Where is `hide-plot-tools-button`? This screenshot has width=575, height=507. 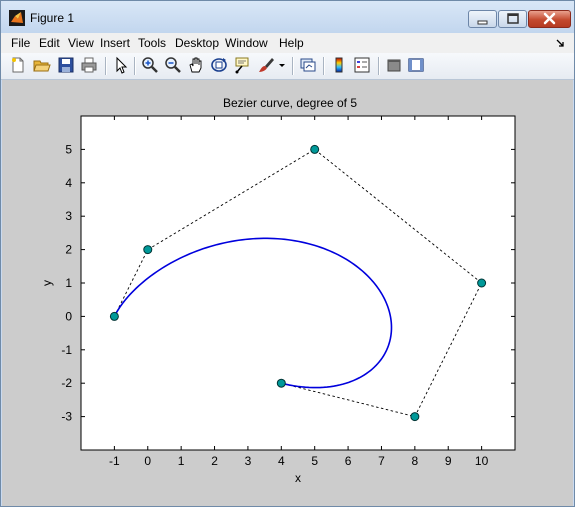 hide-plot-tools-button is located at coordinates (394, 65).